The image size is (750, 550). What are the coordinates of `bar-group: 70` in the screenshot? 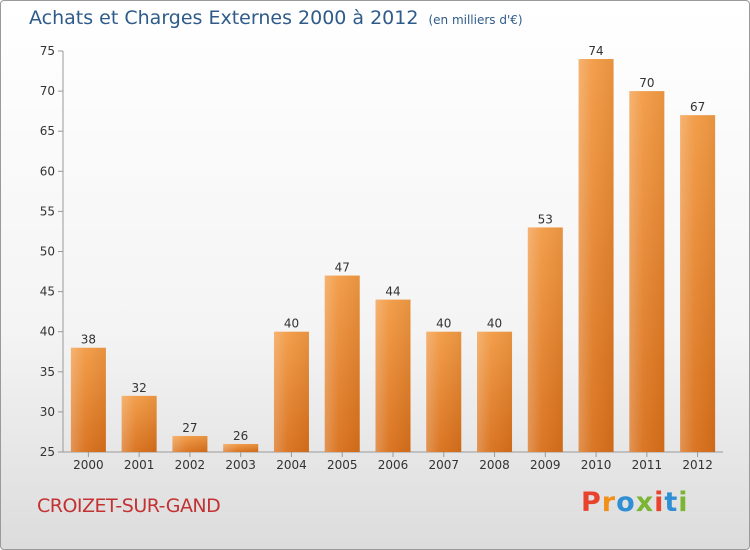 It's located at (647, 264).